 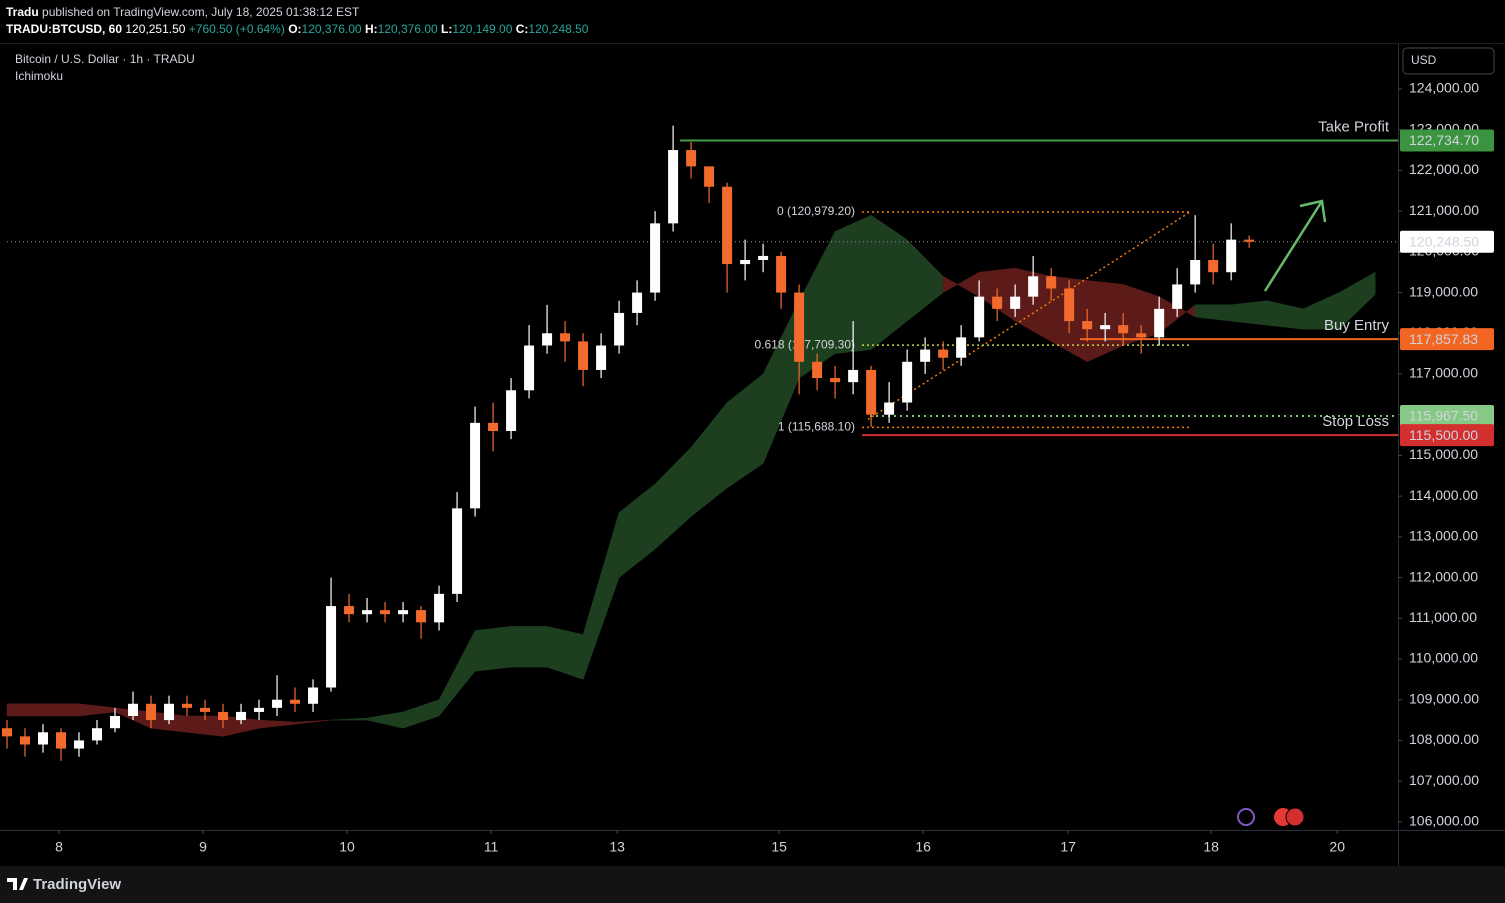 I want to click on arrow-shaft, so click(x=1293, y=246).